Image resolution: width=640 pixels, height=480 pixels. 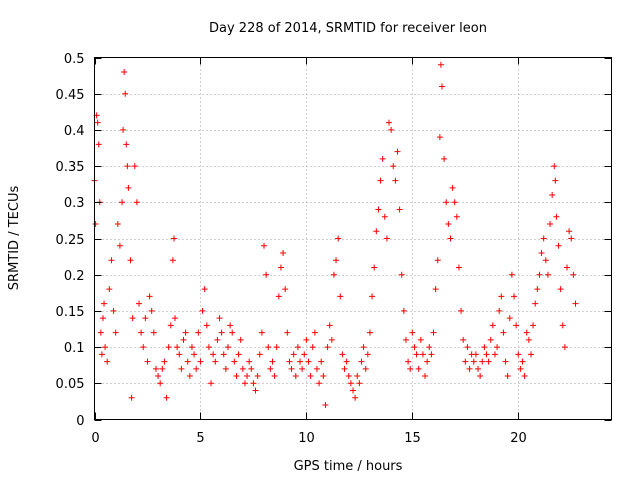 What do you see at coordinates (200, 438) in the screenshot?
I see `x-tick-label: 5` at bounding box center [200, 438].